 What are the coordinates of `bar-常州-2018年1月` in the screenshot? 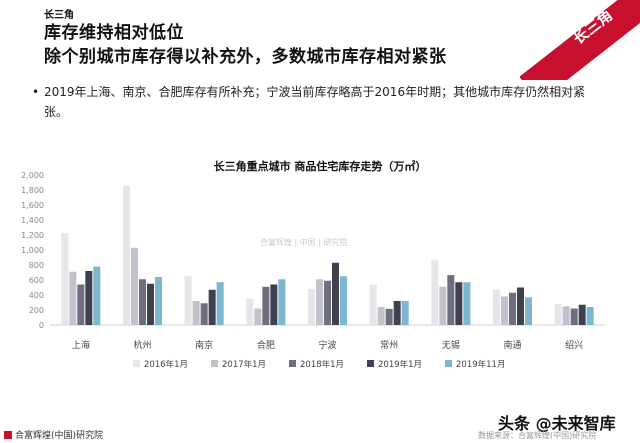 It's located at (389, 316).